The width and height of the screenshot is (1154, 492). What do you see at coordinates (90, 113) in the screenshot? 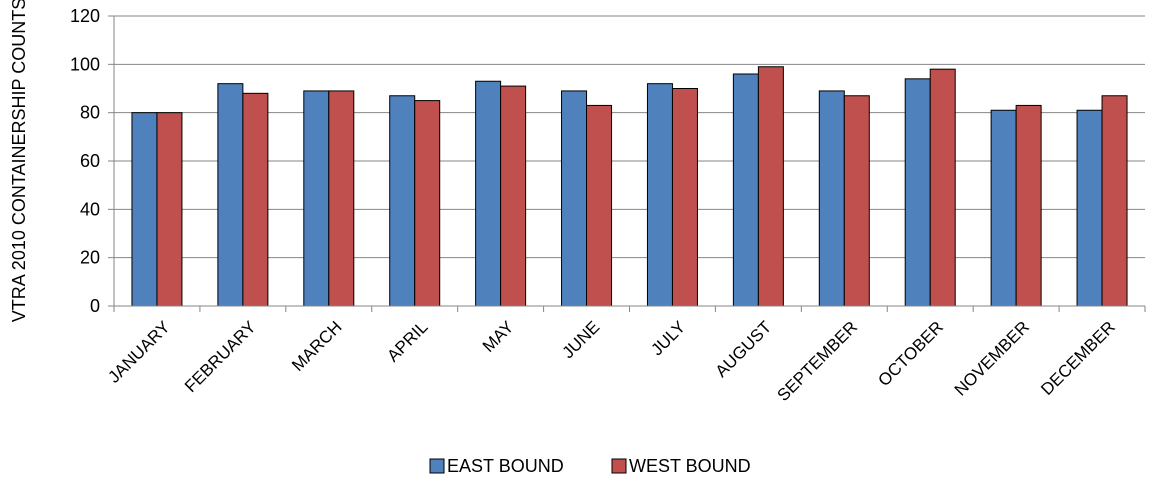
I see `y-tick-label: 80` at bounding box center [90, 113].